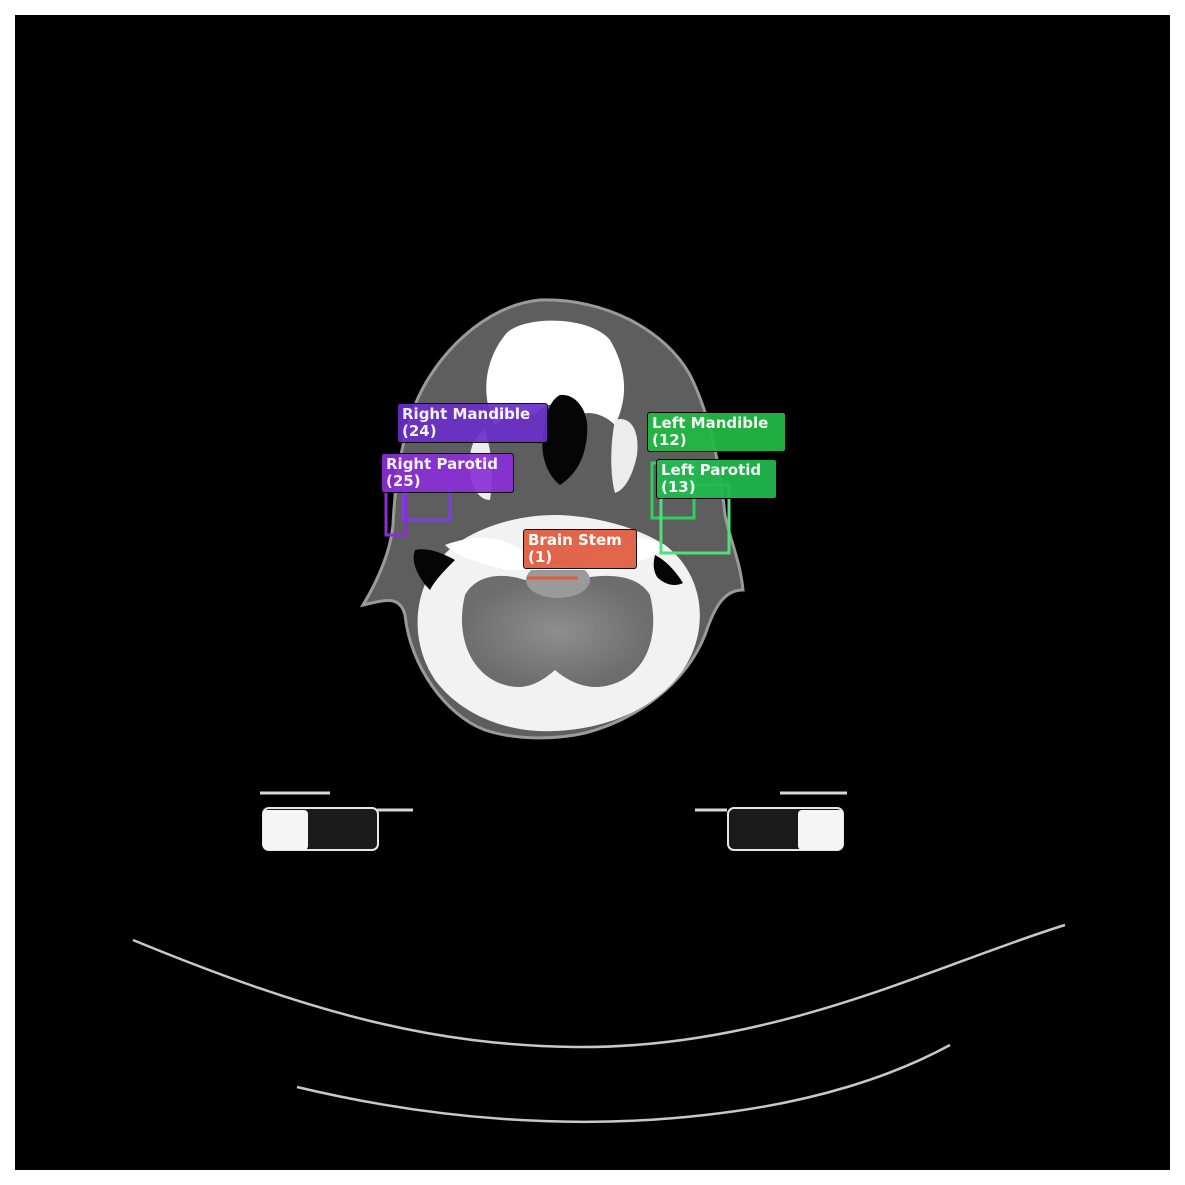 This screenshot has width=1185, height=1185. Describe the element at coordinates (710, 423) in the screenshot. I see `left-mandible-name: Left Mandible` at that location.